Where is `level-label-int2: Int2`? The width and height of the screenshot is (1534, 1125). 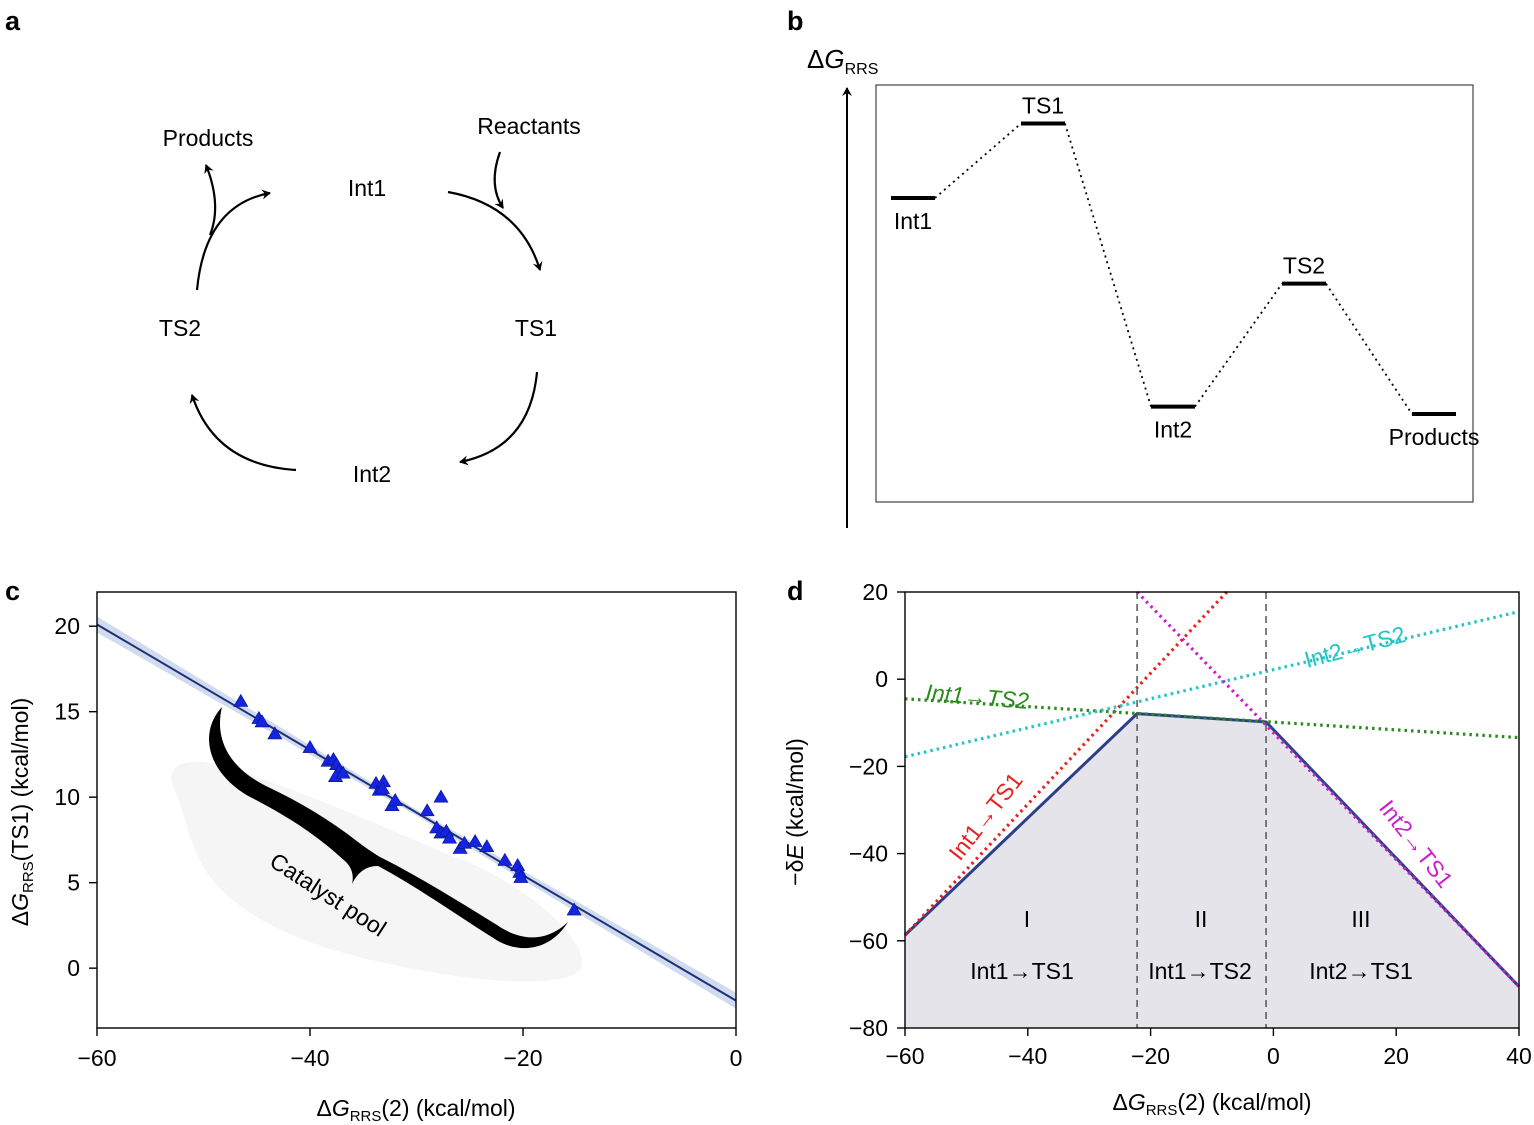
level-label-int2: Int2 is located at coordinates (1173, 430).